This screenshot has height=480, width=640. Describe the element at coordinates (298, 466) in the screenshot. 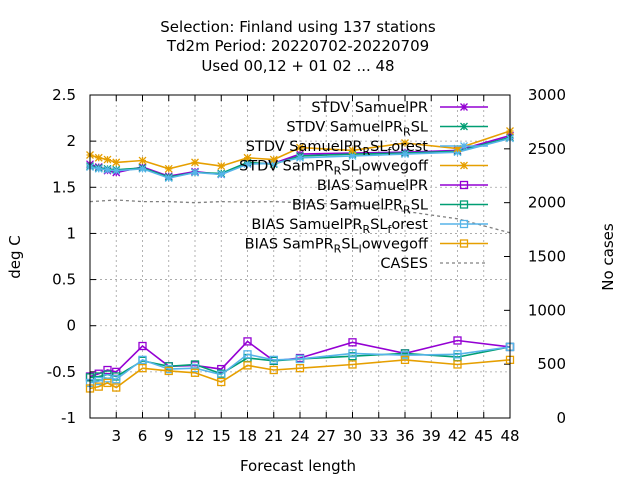

I see `x-axis-label: Forecast length` at that location.